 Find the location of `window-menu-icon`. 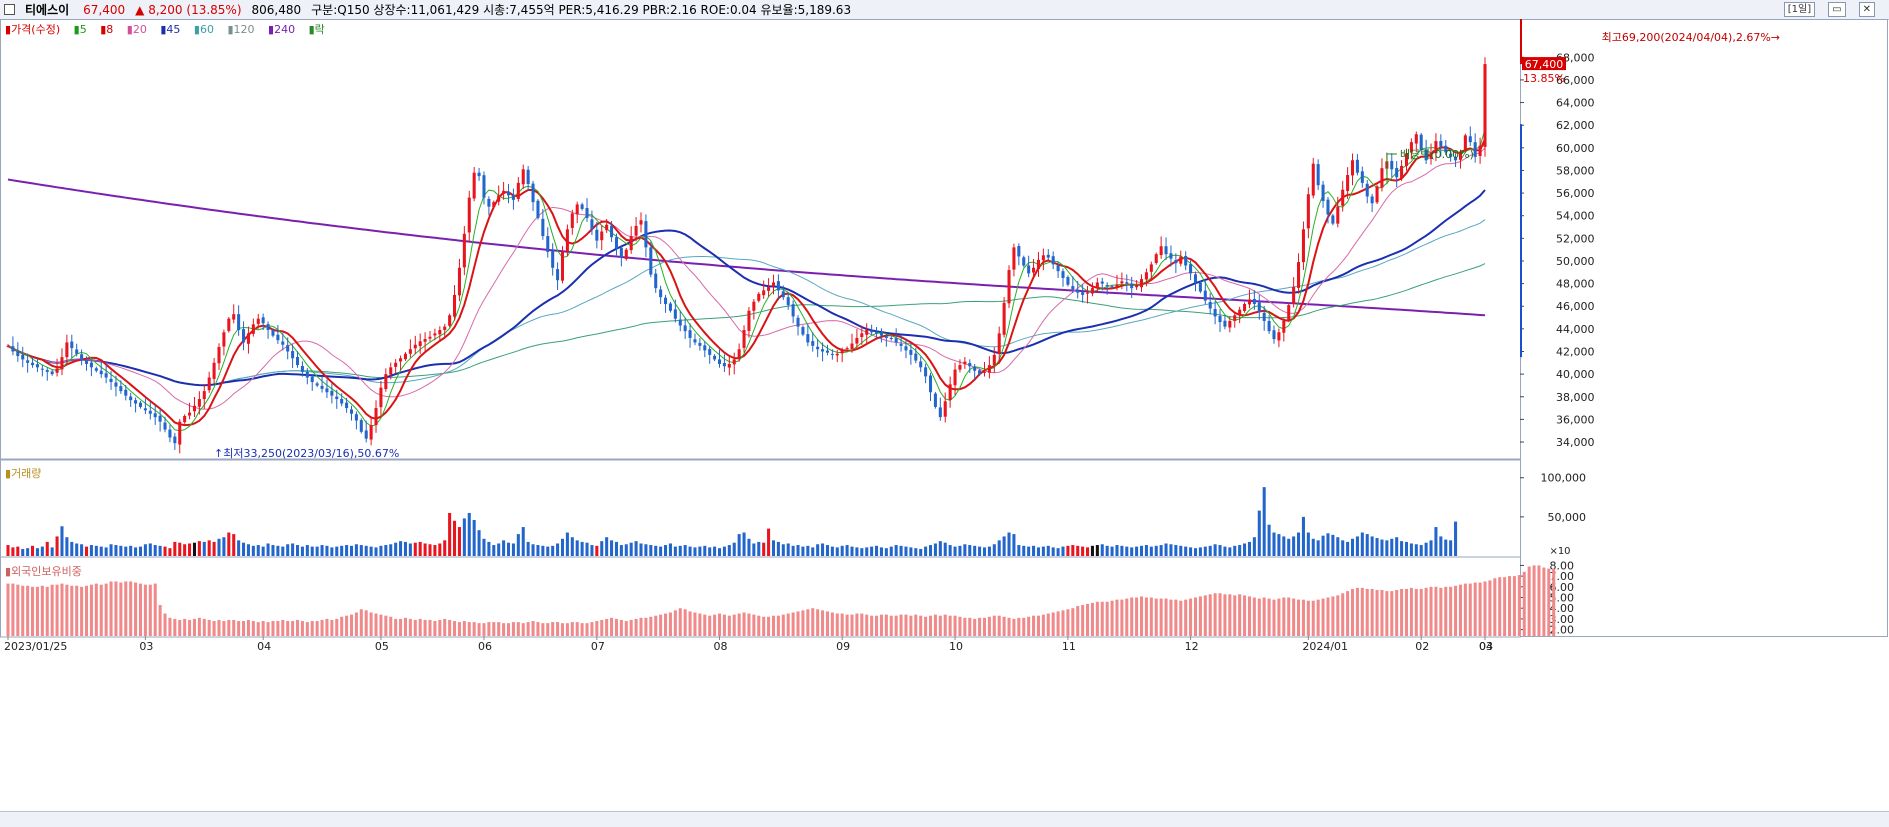

window-menu-icon is located at coordinates (9, 9).